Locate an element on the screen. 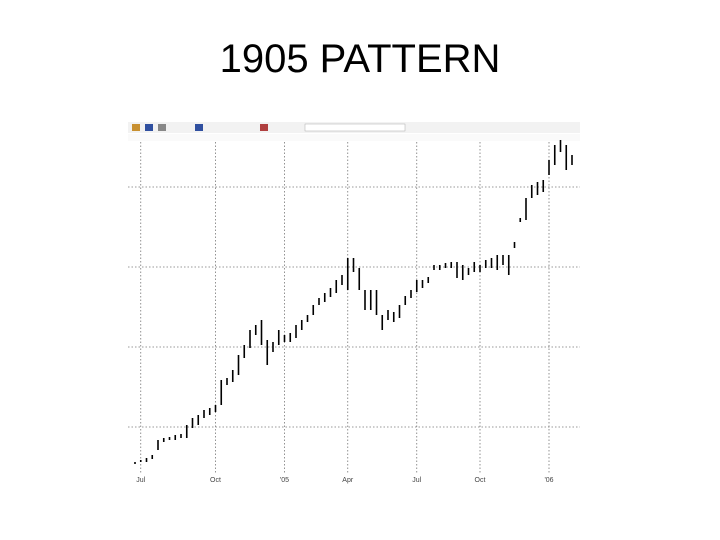 Image resolution: width=720 pixels, height=540 pixels. x-tick-label: '06 is located at coordinates (548, 480).